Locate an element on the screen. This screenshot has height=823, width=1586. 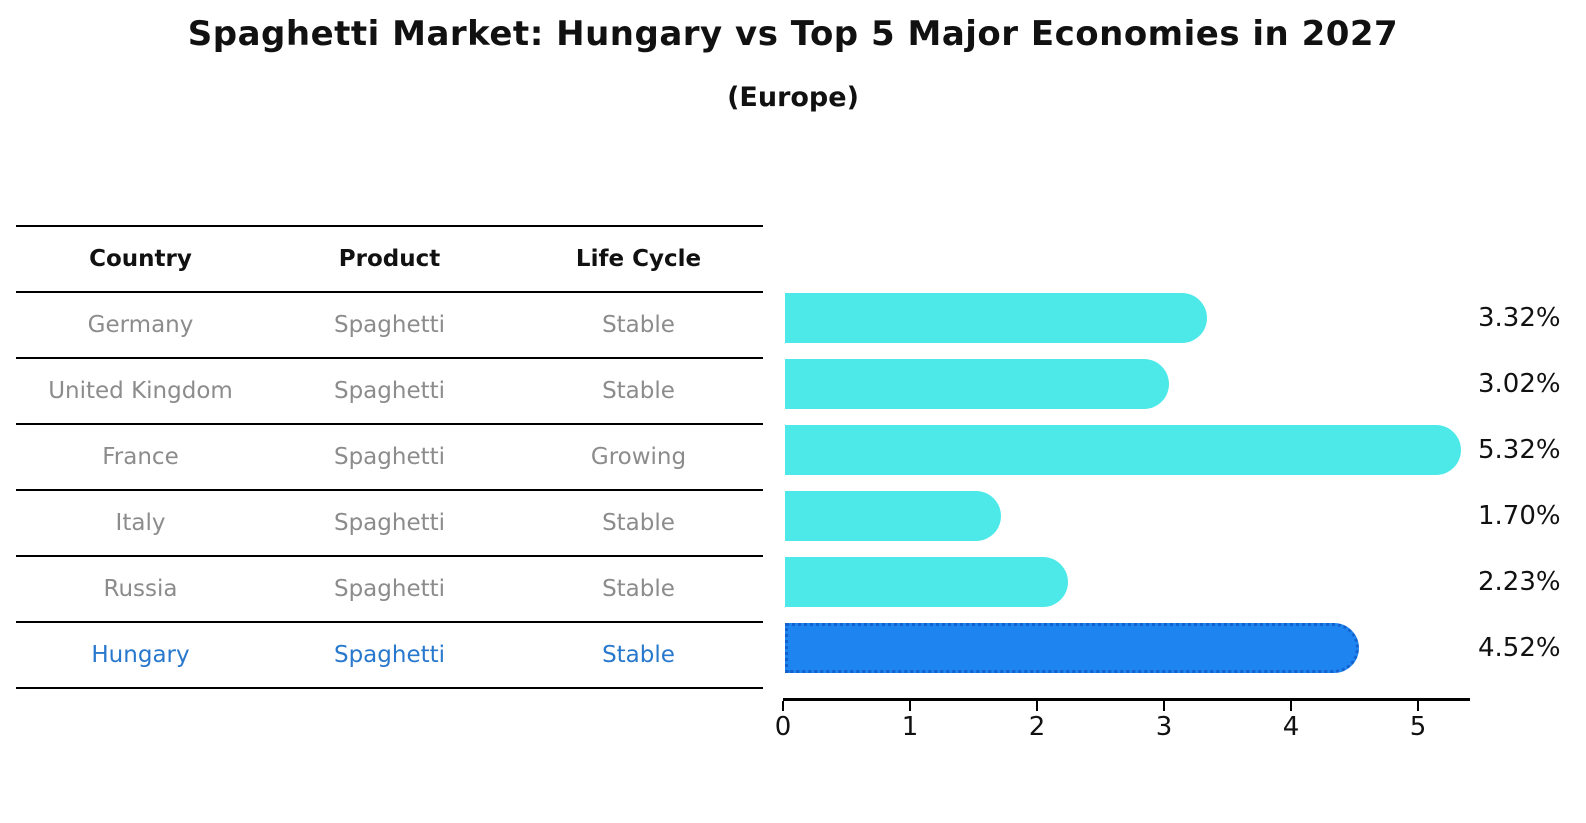
x-tick-label: 4 is located at coordinates (1291, 727).